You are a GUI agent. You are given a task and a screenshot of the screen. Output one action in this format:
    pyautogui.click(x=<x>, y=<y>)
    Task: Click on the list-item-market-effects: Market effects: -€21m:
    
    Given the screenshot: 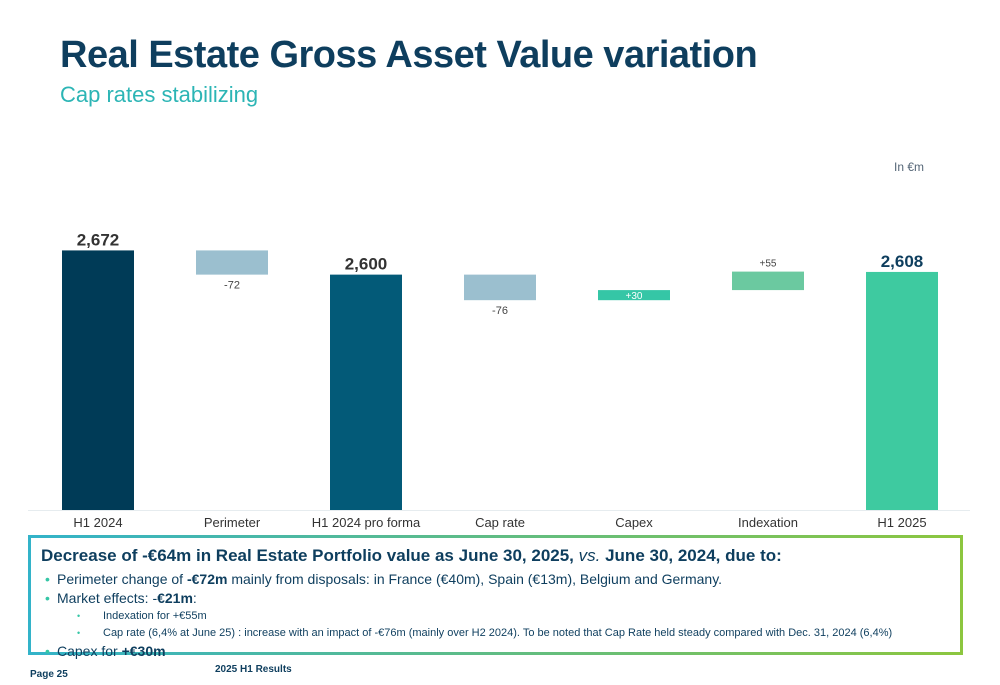 What is the action you would take?
    pyautogui.click(x=495, y=598)
    